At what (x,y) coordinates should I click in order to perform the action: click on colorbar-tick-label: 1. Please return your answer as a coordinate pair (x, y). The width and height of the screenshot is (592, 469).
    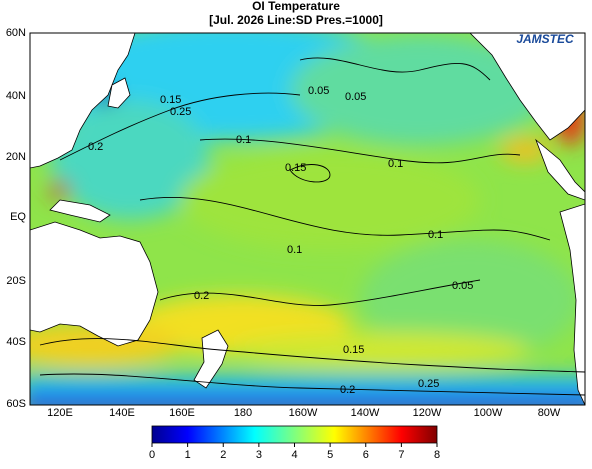
    Looking at the image, I should click on (188, 455).